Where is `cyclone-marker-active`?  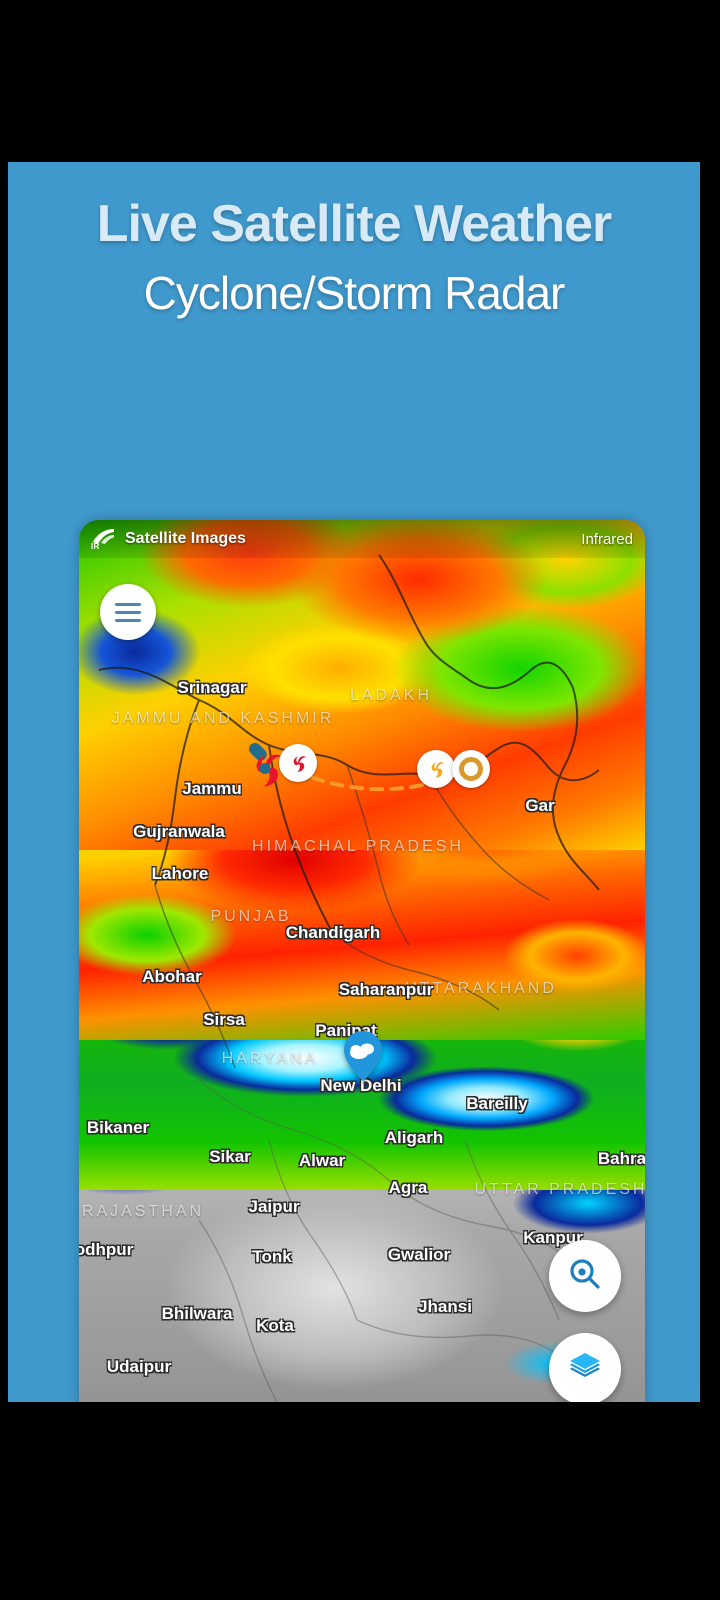
cyclone-marker-active is located at coordinates (265, 771).